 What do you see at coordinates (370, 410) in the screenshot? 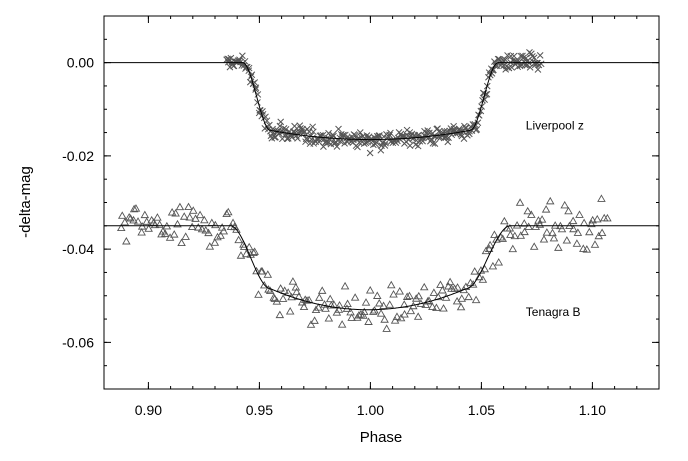
I see `x-tick-label: 1.00` at bounding box center [370, 410].